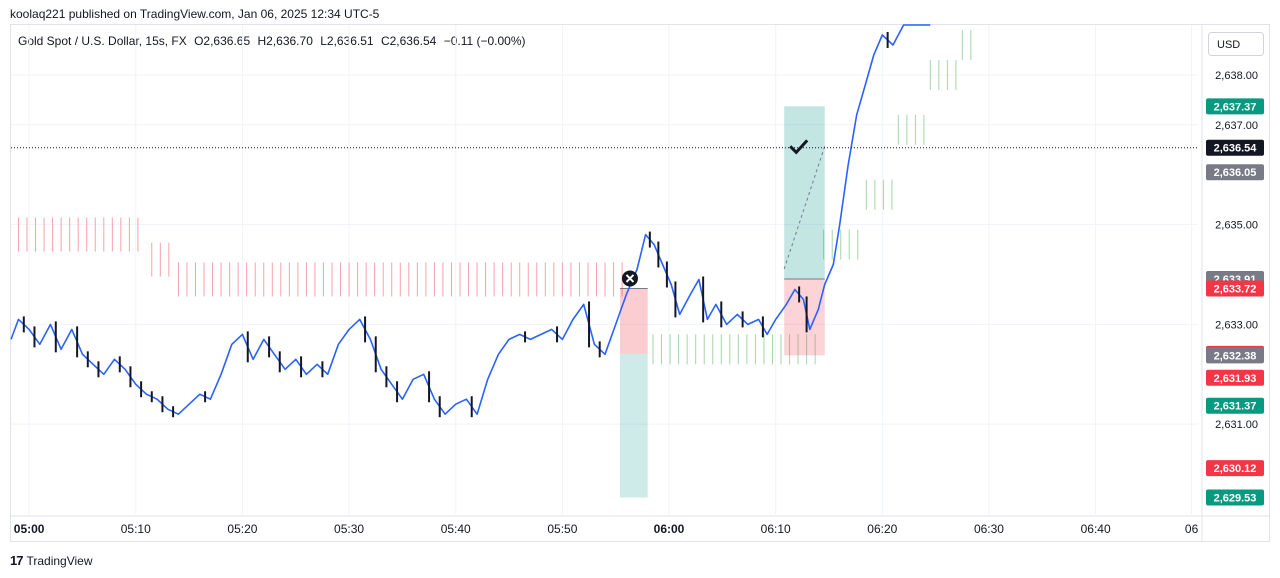  I want to click on legend-open: O2,636.65, so click(222, 41).